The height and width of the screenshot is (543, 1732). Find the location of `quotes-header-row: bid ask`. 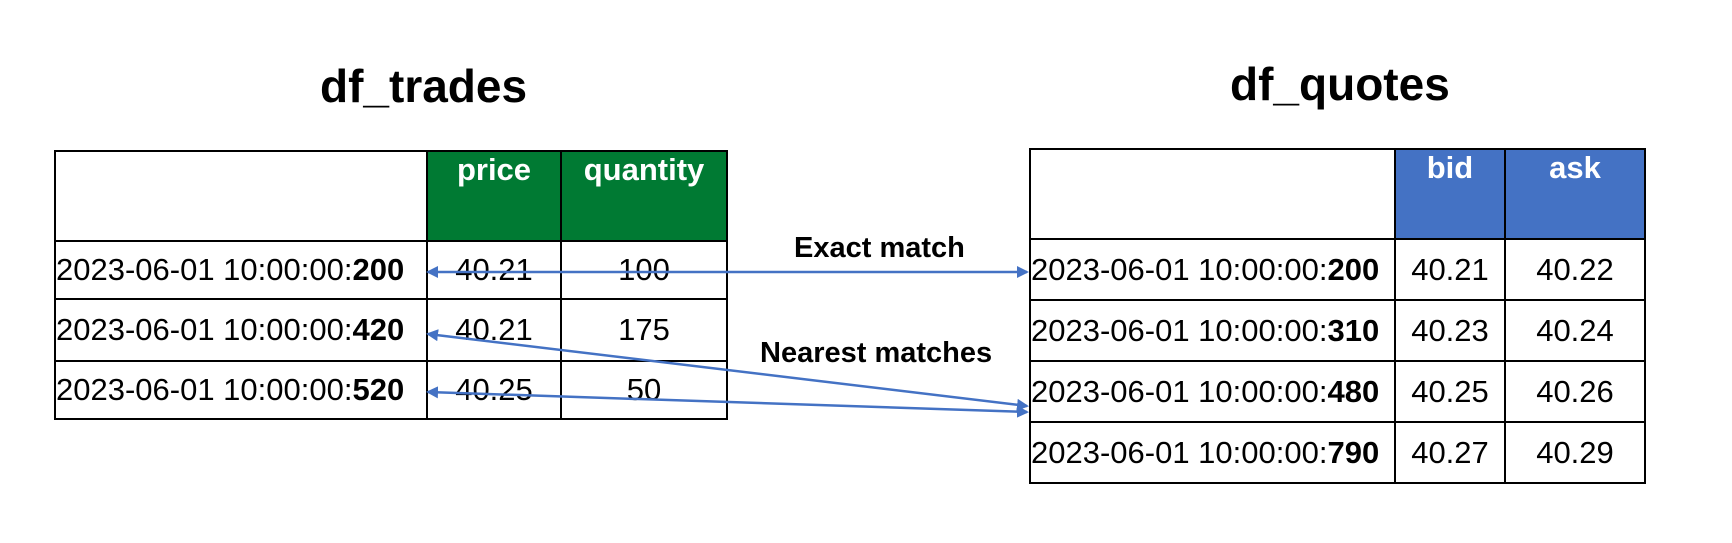

quotes-header-row: bid ask is located at coordinates (1337, 194).